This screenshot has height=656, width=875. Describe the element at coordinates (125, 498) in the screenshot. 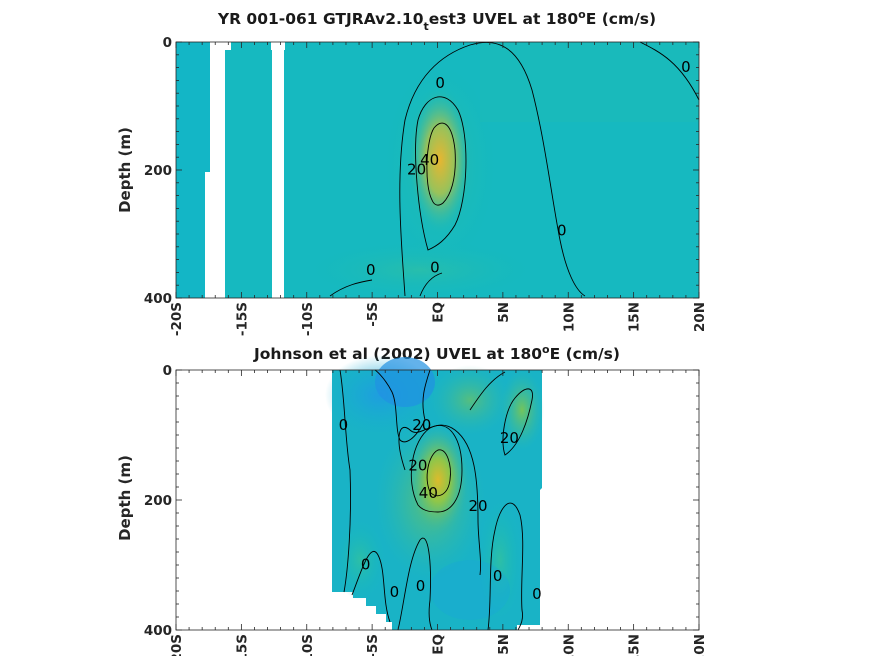

I see `observation-panel-ylabel: Depth (m)` at that location.